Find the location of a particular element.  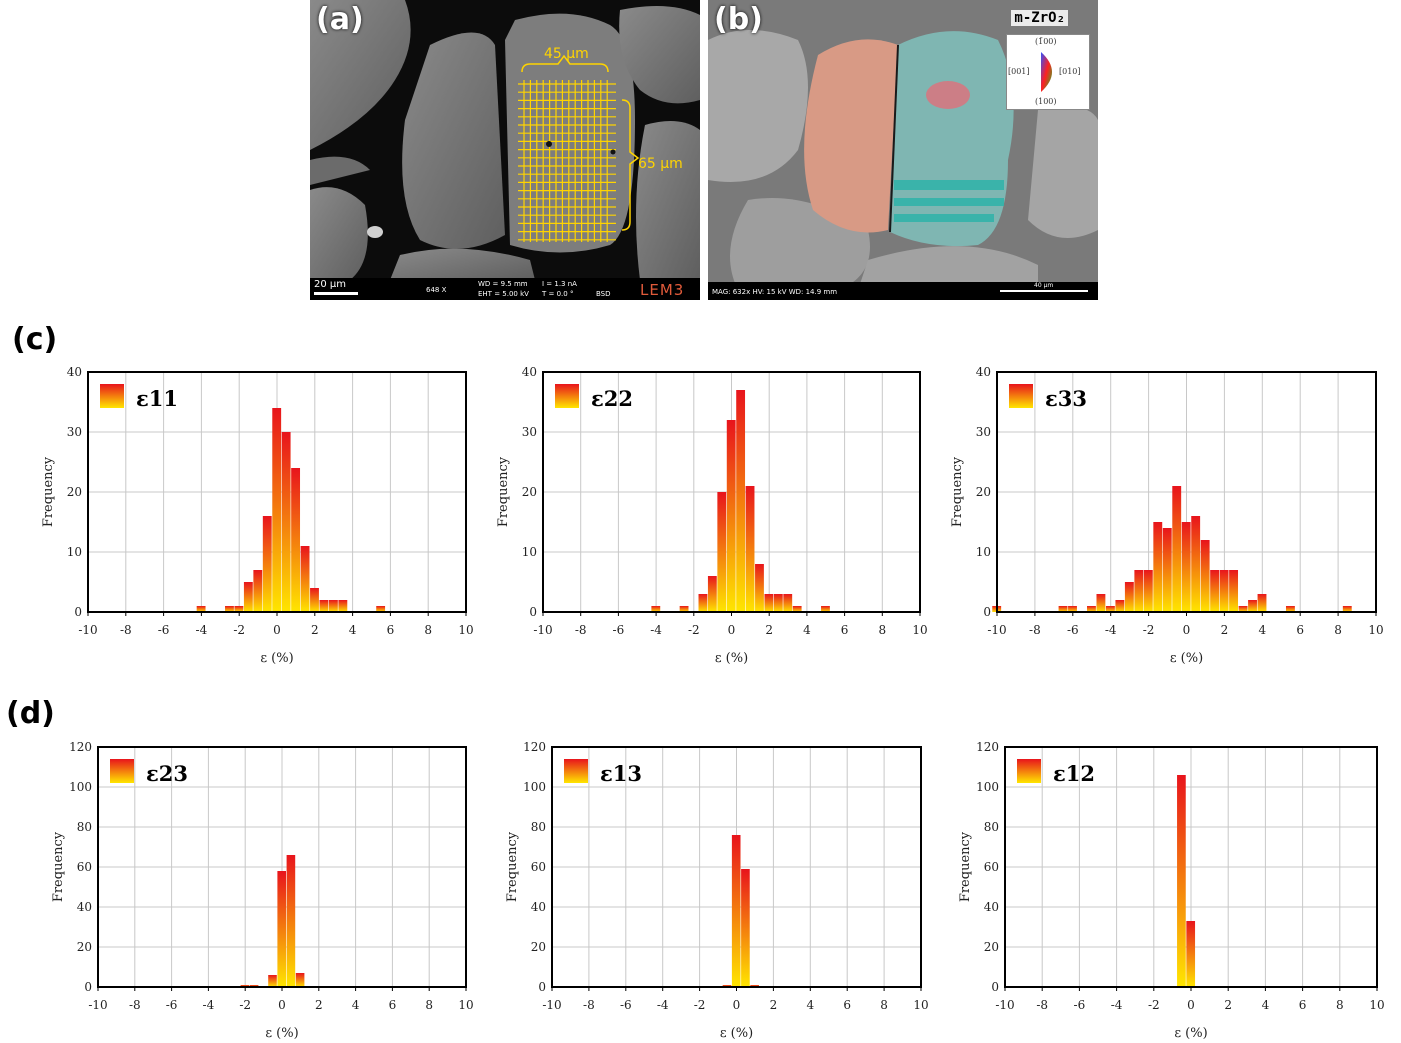

y-tick-label: 10 is located at coordinates (983, 552).